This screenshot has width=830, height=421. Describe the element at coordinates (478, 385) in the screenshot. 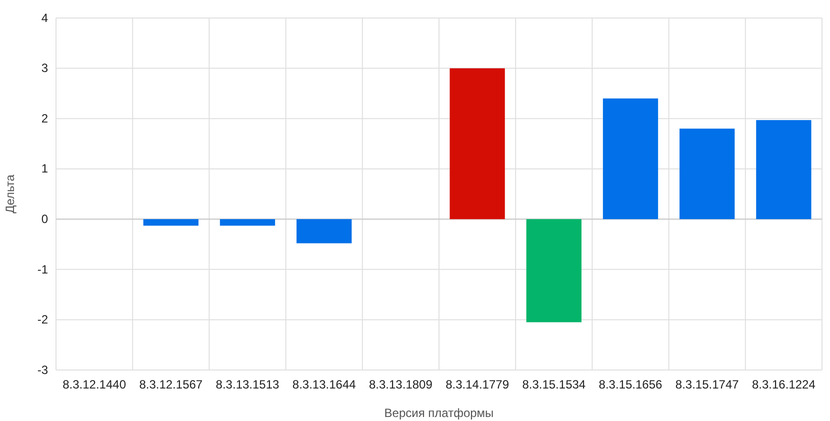

I see `x-tick-label: 8.3.14.1779` at that location.